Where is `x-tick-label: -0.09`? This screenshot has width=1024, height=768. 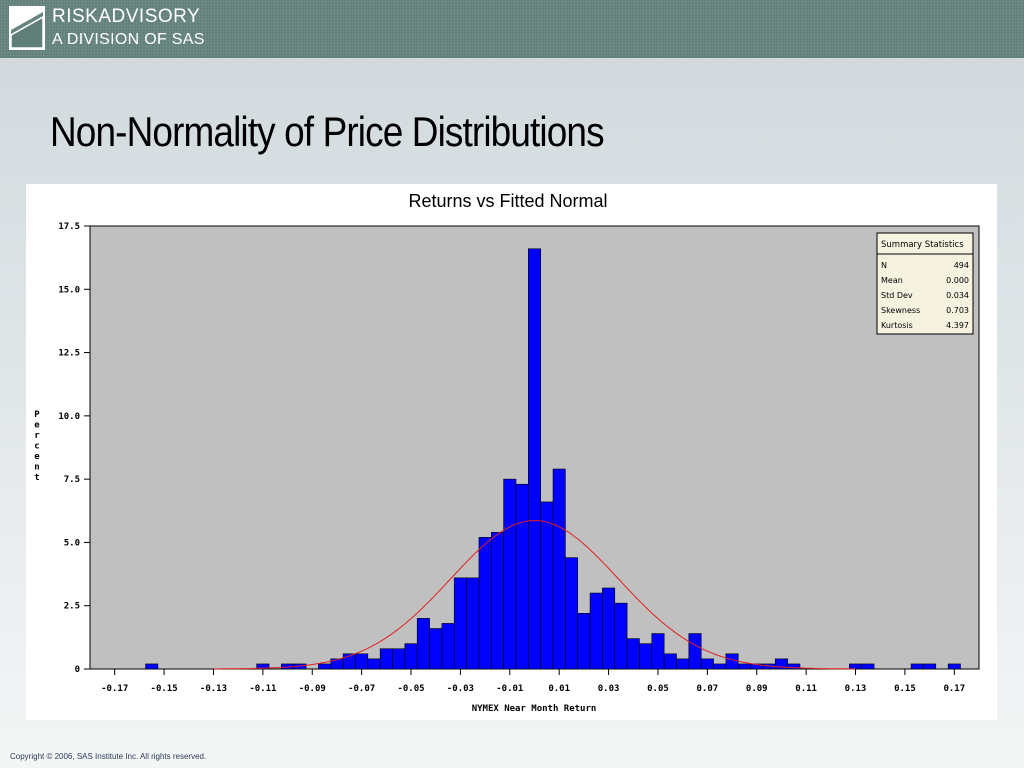
x-tick-label: -0.09 is located at coordinates (312, 689).